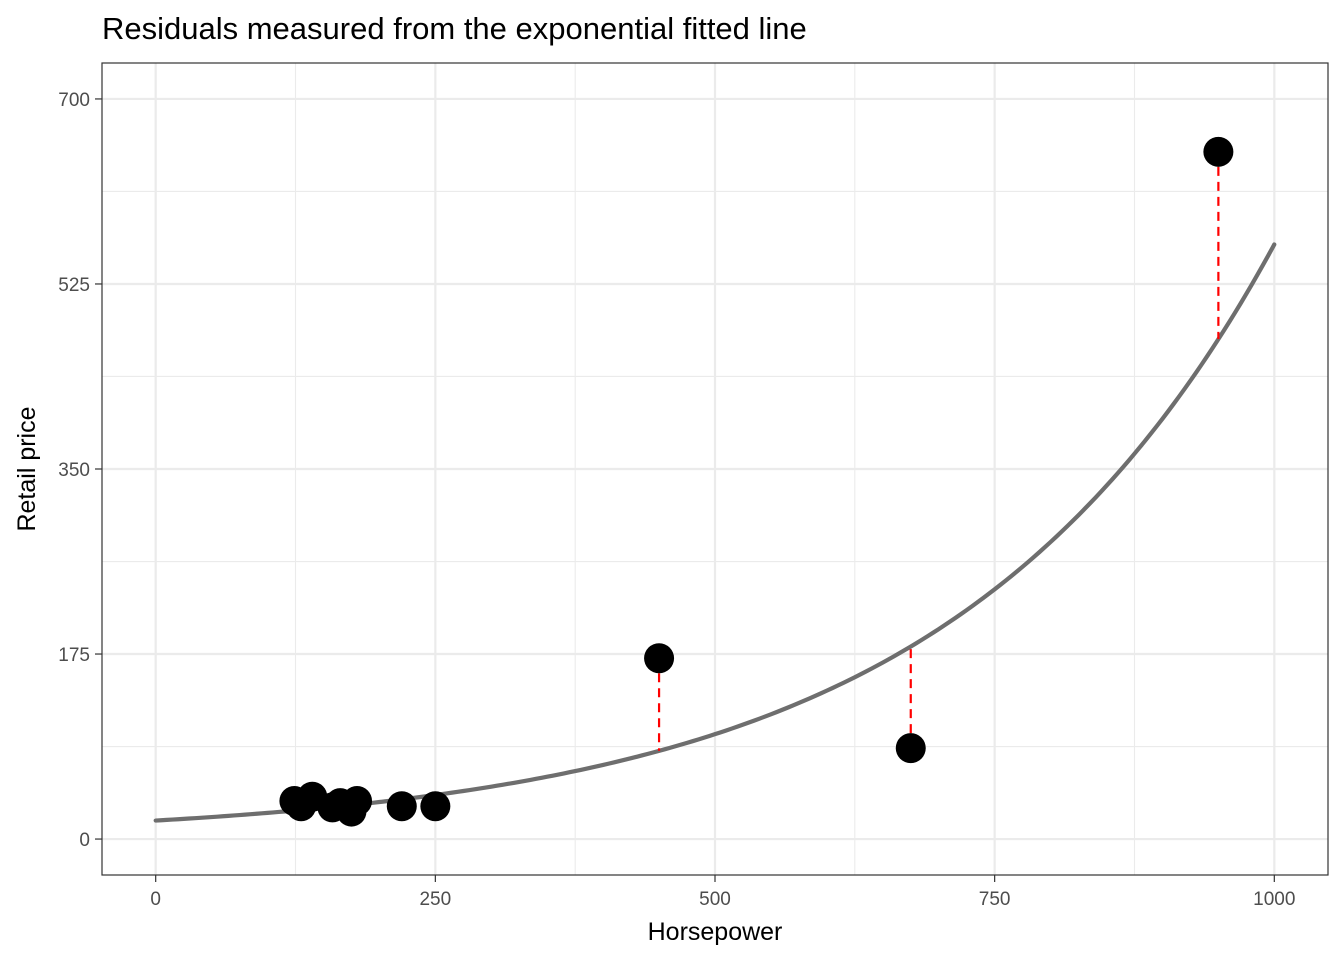 This screenshot has height=960, width=1344. What do you see at coordinates (74, 470) in the screenshot?
I see `y-tick-label: 350` at bounding box center [74, 470].